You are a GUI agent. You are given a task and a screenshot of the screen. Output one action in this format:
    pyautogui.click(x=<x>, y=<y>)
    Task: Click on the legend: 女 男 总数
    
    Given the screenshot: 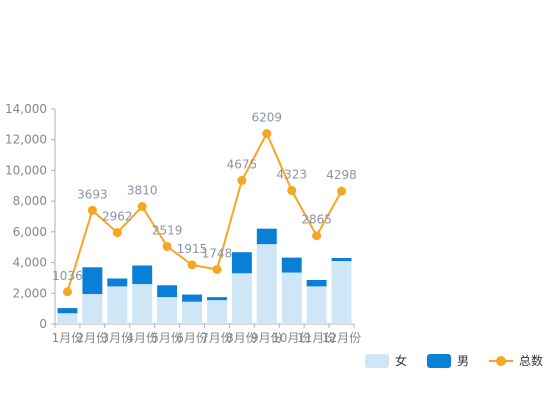 What is the action you would take?
    pyautogui.click(x=454, y=360)
    